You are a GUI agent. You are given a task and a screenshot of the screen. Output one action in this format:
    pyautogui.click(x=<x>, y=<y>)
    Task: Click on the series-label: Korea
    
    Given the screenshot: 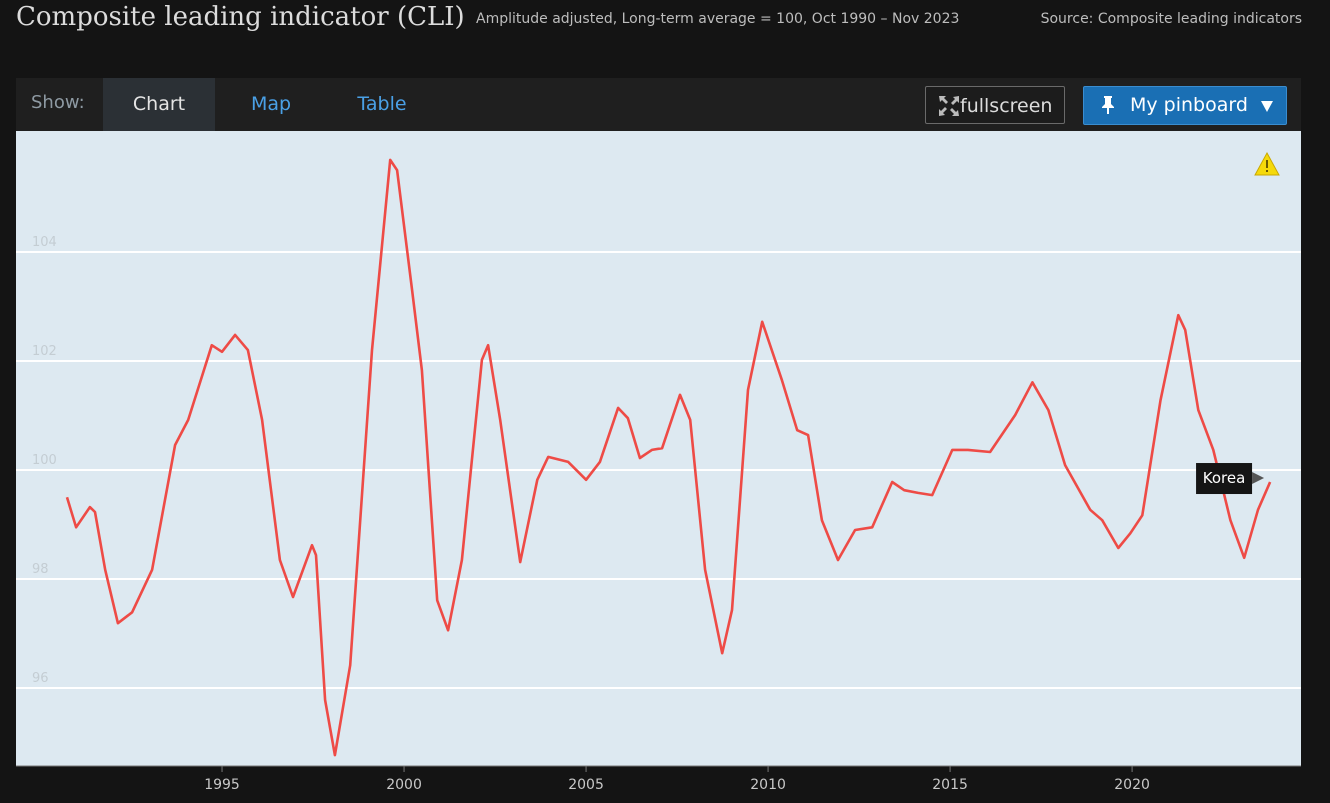 What is the action you would take?
    pyautogui.click(x=1224, y=478)
    